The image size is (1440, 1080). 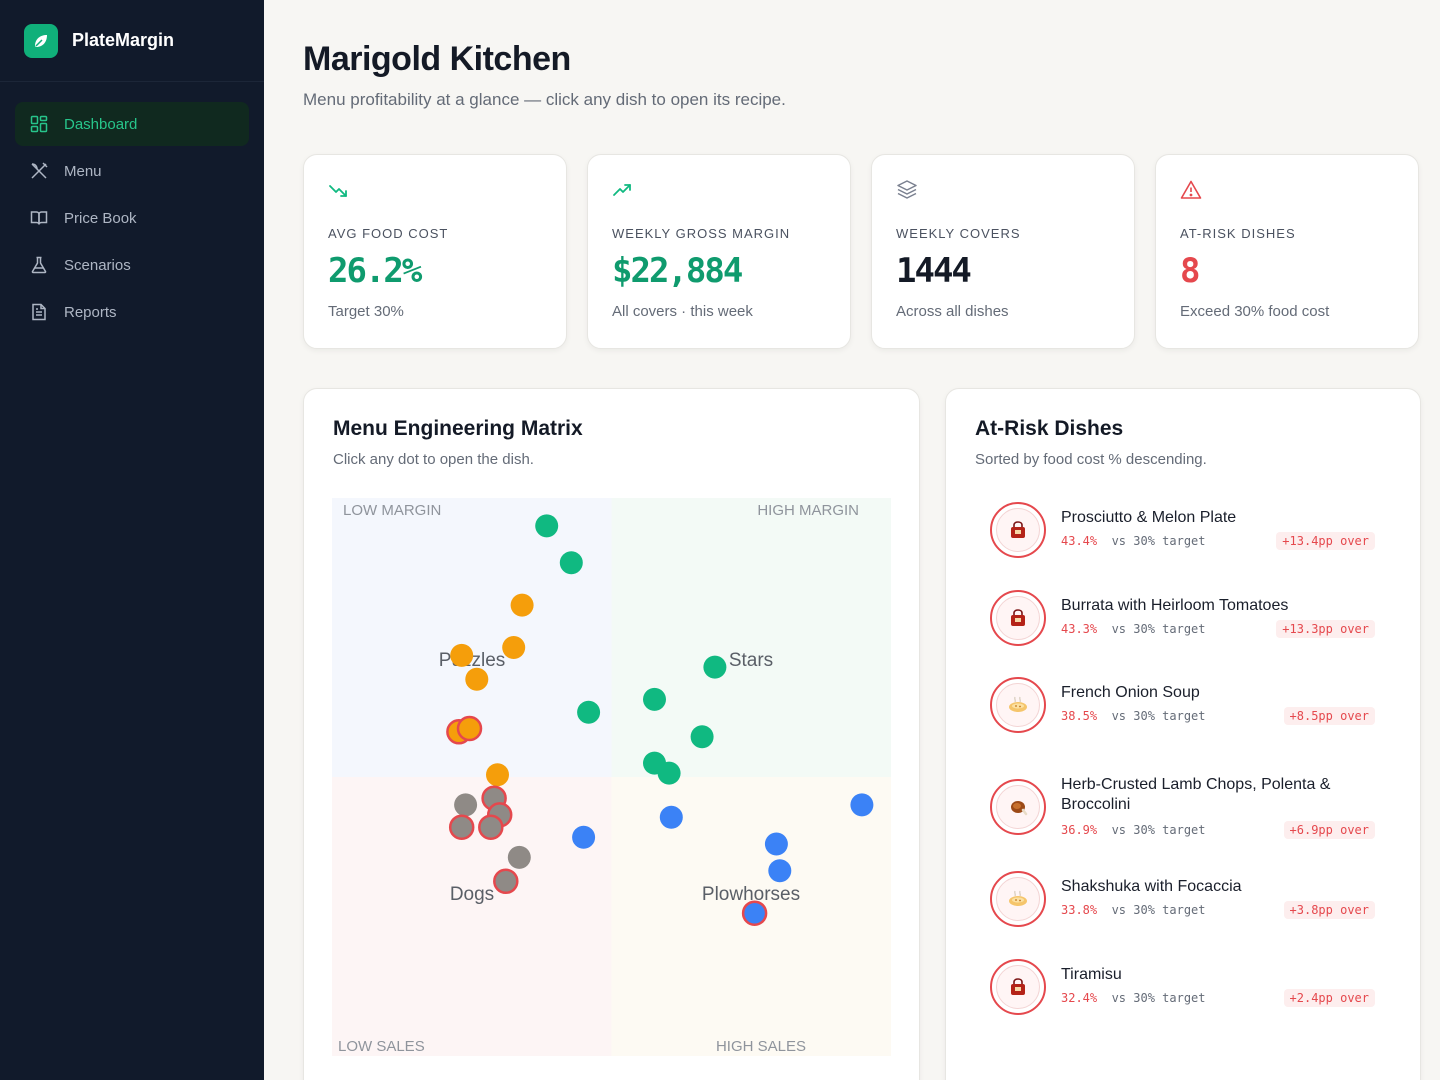 I want to click on label-low-sales: LOW SALES, so click(x=381, y=1046).